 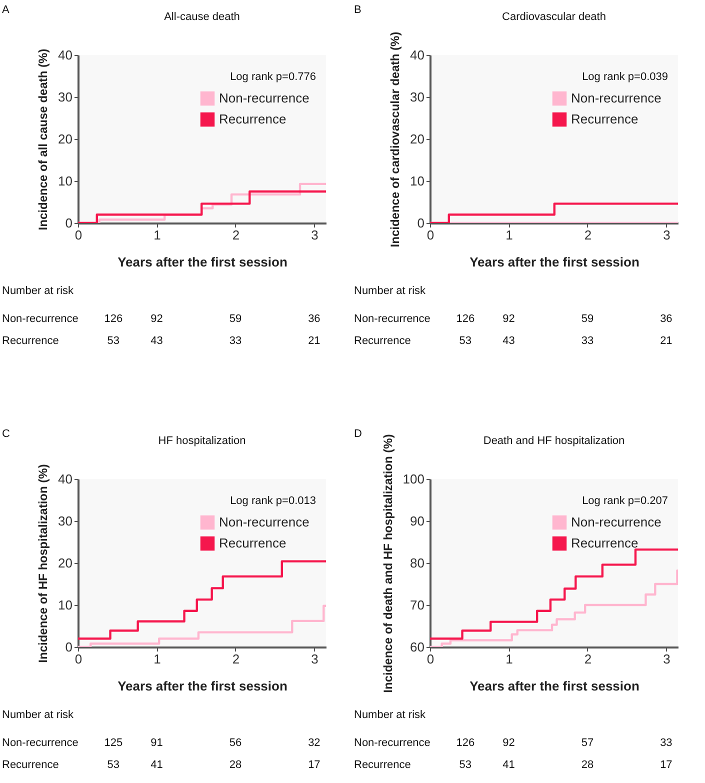 What do you see at coordinates (113, 743) in the screenshot?
I see `text: 125` at bounding box center [113, 743].